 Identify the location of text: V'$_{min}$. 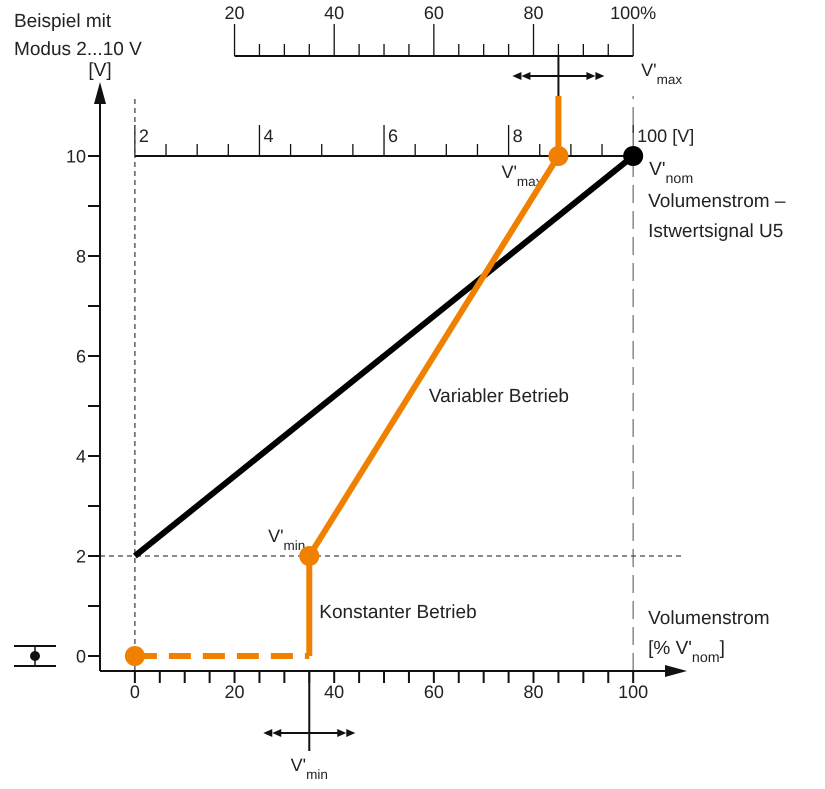
(309, 768).